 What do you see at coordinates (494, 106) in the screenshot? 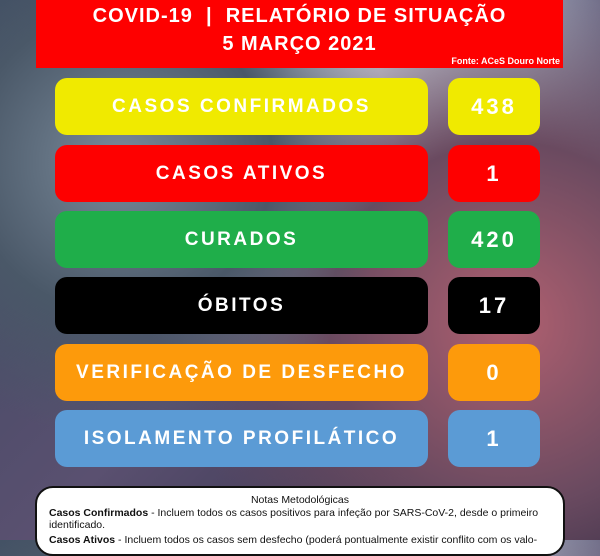
I see `stat-value: 438` at bounding box center [494, 106].